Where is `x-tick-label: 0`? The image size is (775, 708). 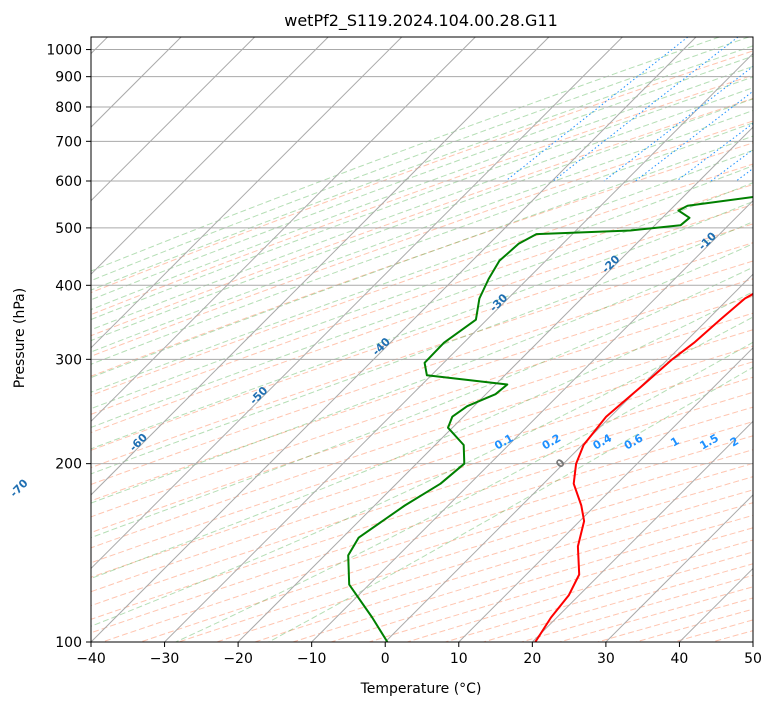
x-tick-label: 0 is located at coordinates (385, 659).